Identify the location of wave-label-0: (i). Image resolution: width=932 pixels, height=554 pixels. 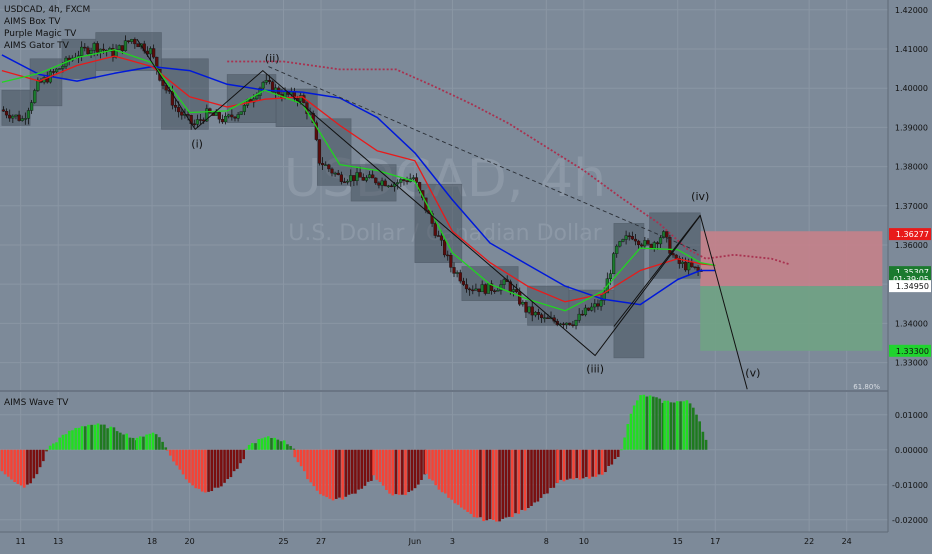
(197, 143).